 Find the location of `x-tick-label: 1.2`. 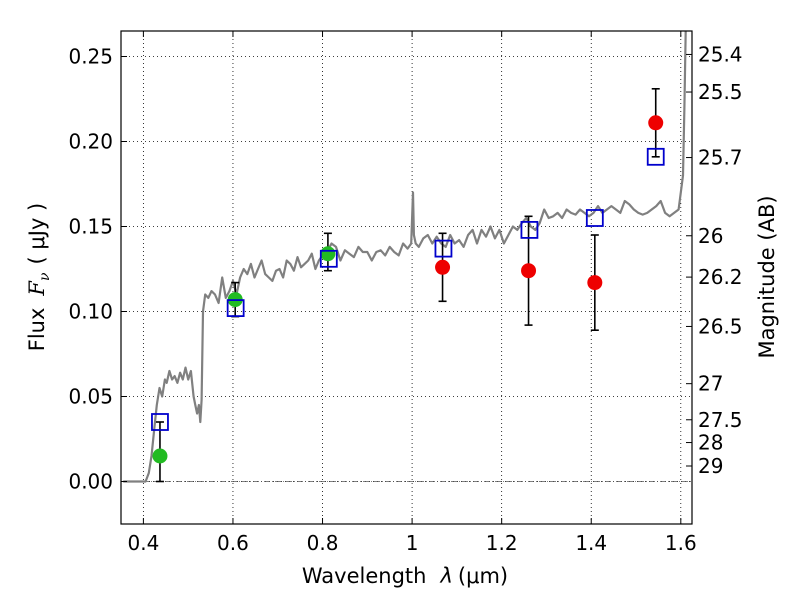

x-tick-label: 1.2 is located at coordinates (502, 543).